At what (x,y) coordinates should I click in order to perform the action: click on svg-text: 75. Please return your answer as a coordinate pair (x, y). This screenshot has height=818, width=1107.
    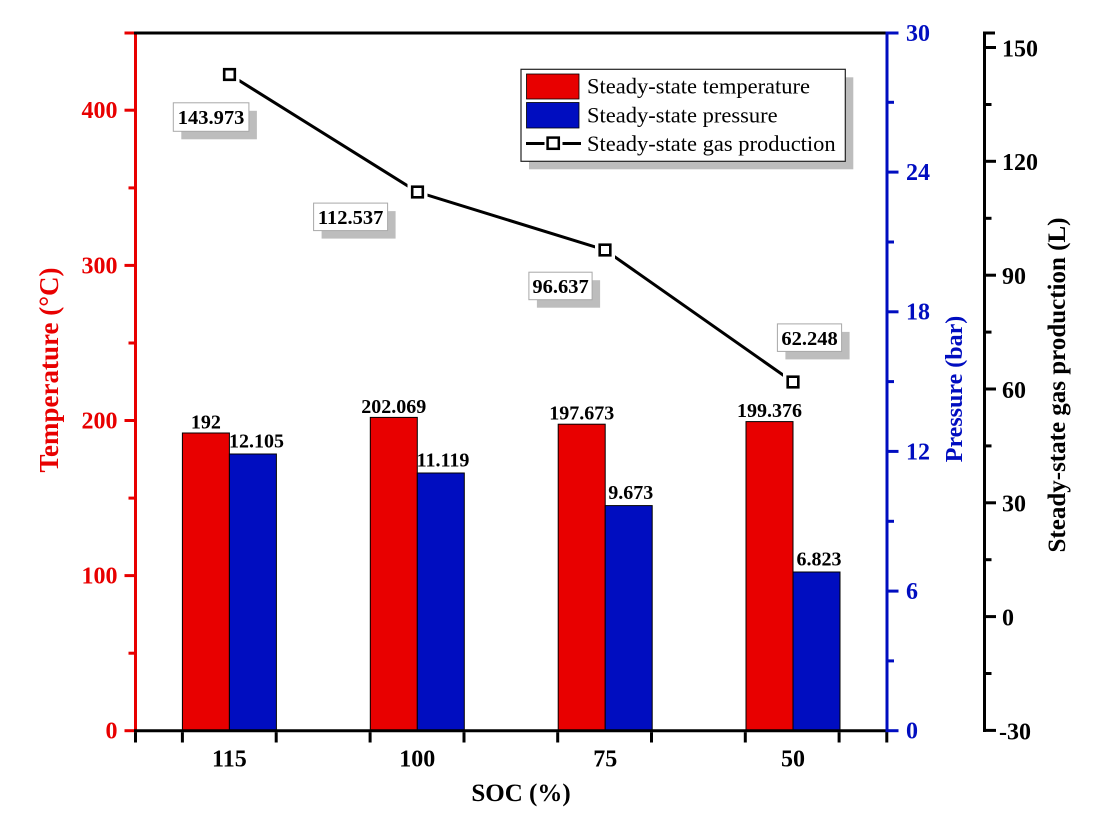
    Looking at the image, I should click on (605, 759).